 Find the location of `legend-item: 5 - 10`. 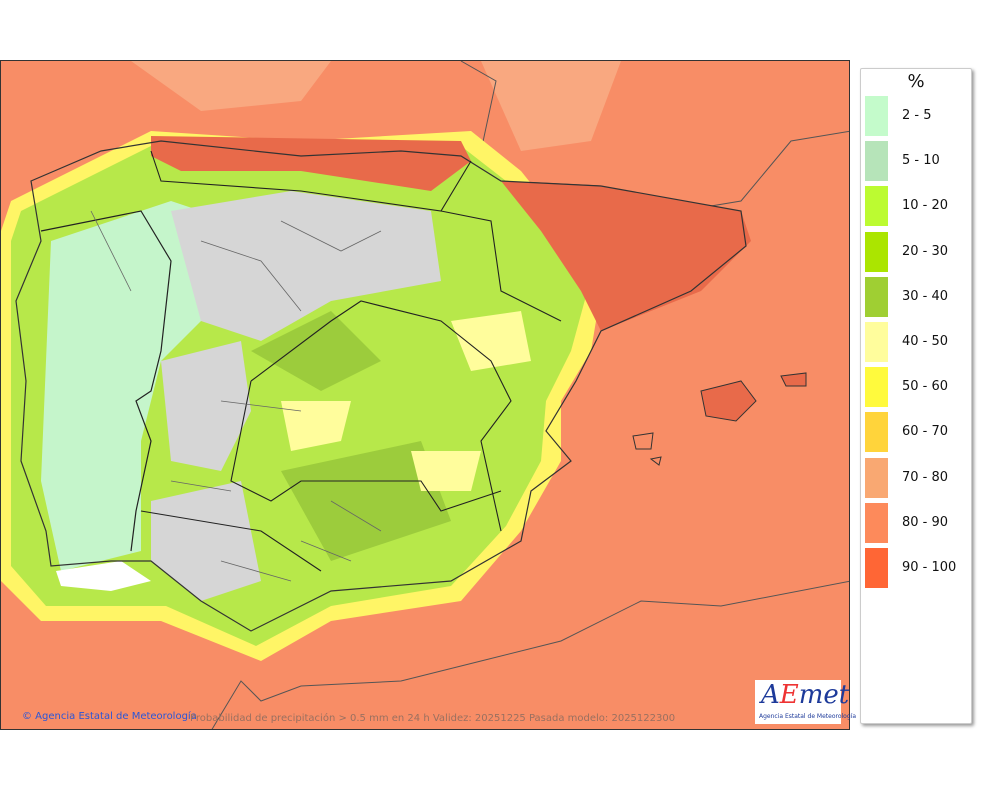

legend-item: 5 - 10 is located at coordinates (917, 161).